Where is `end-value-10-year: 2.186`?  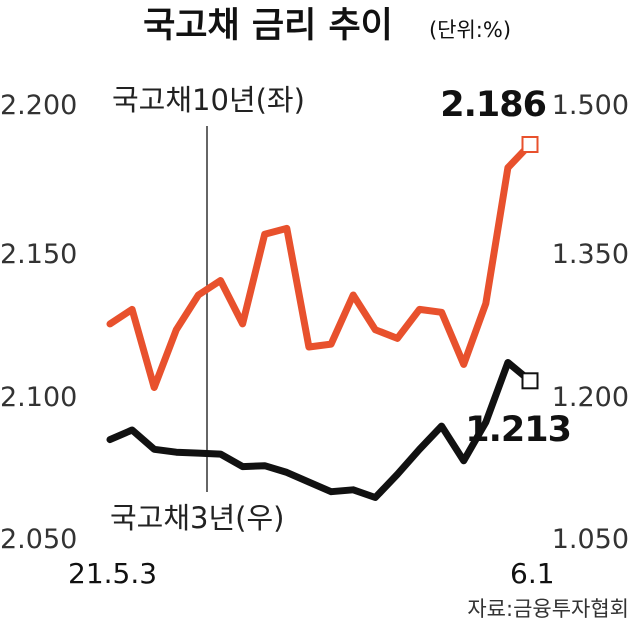
end-value-10-year: 2.186 is located at coordinates (493, 105).